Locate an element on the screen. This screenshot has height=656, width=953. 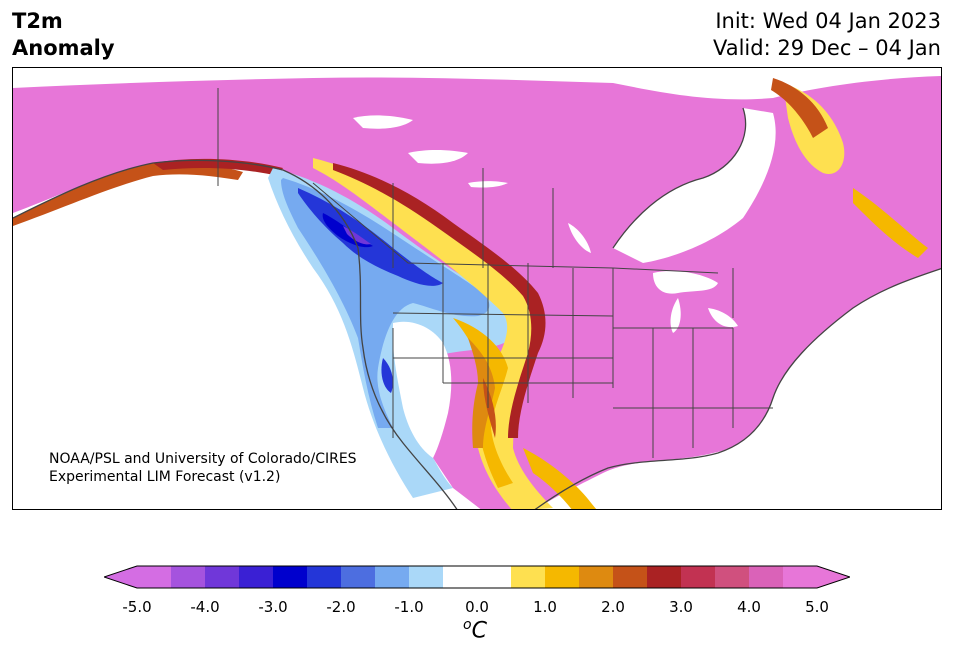
variable-label: T2m is located at coordinates (37, 21).